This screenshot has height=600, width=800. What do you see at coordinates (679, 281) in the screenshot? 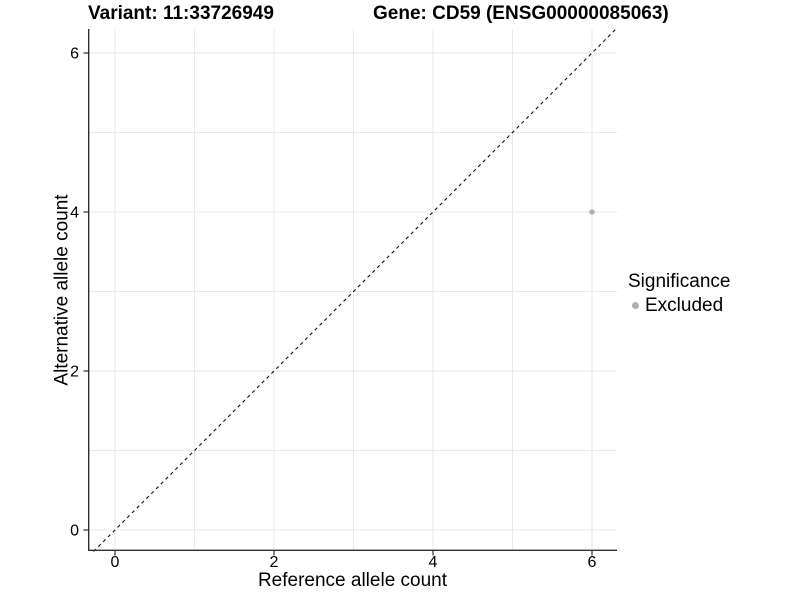
I see `legend-title: Significance` at bounding box center [679, 281].